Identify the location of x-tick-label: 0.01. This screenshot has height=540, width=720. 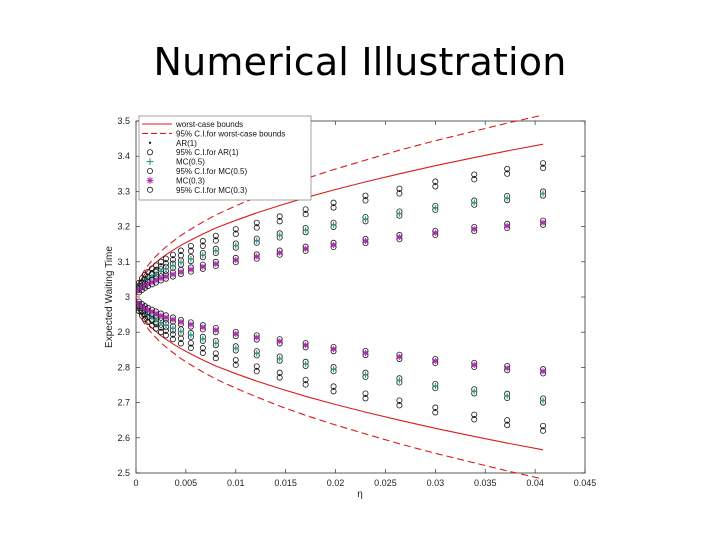
(236, 483).